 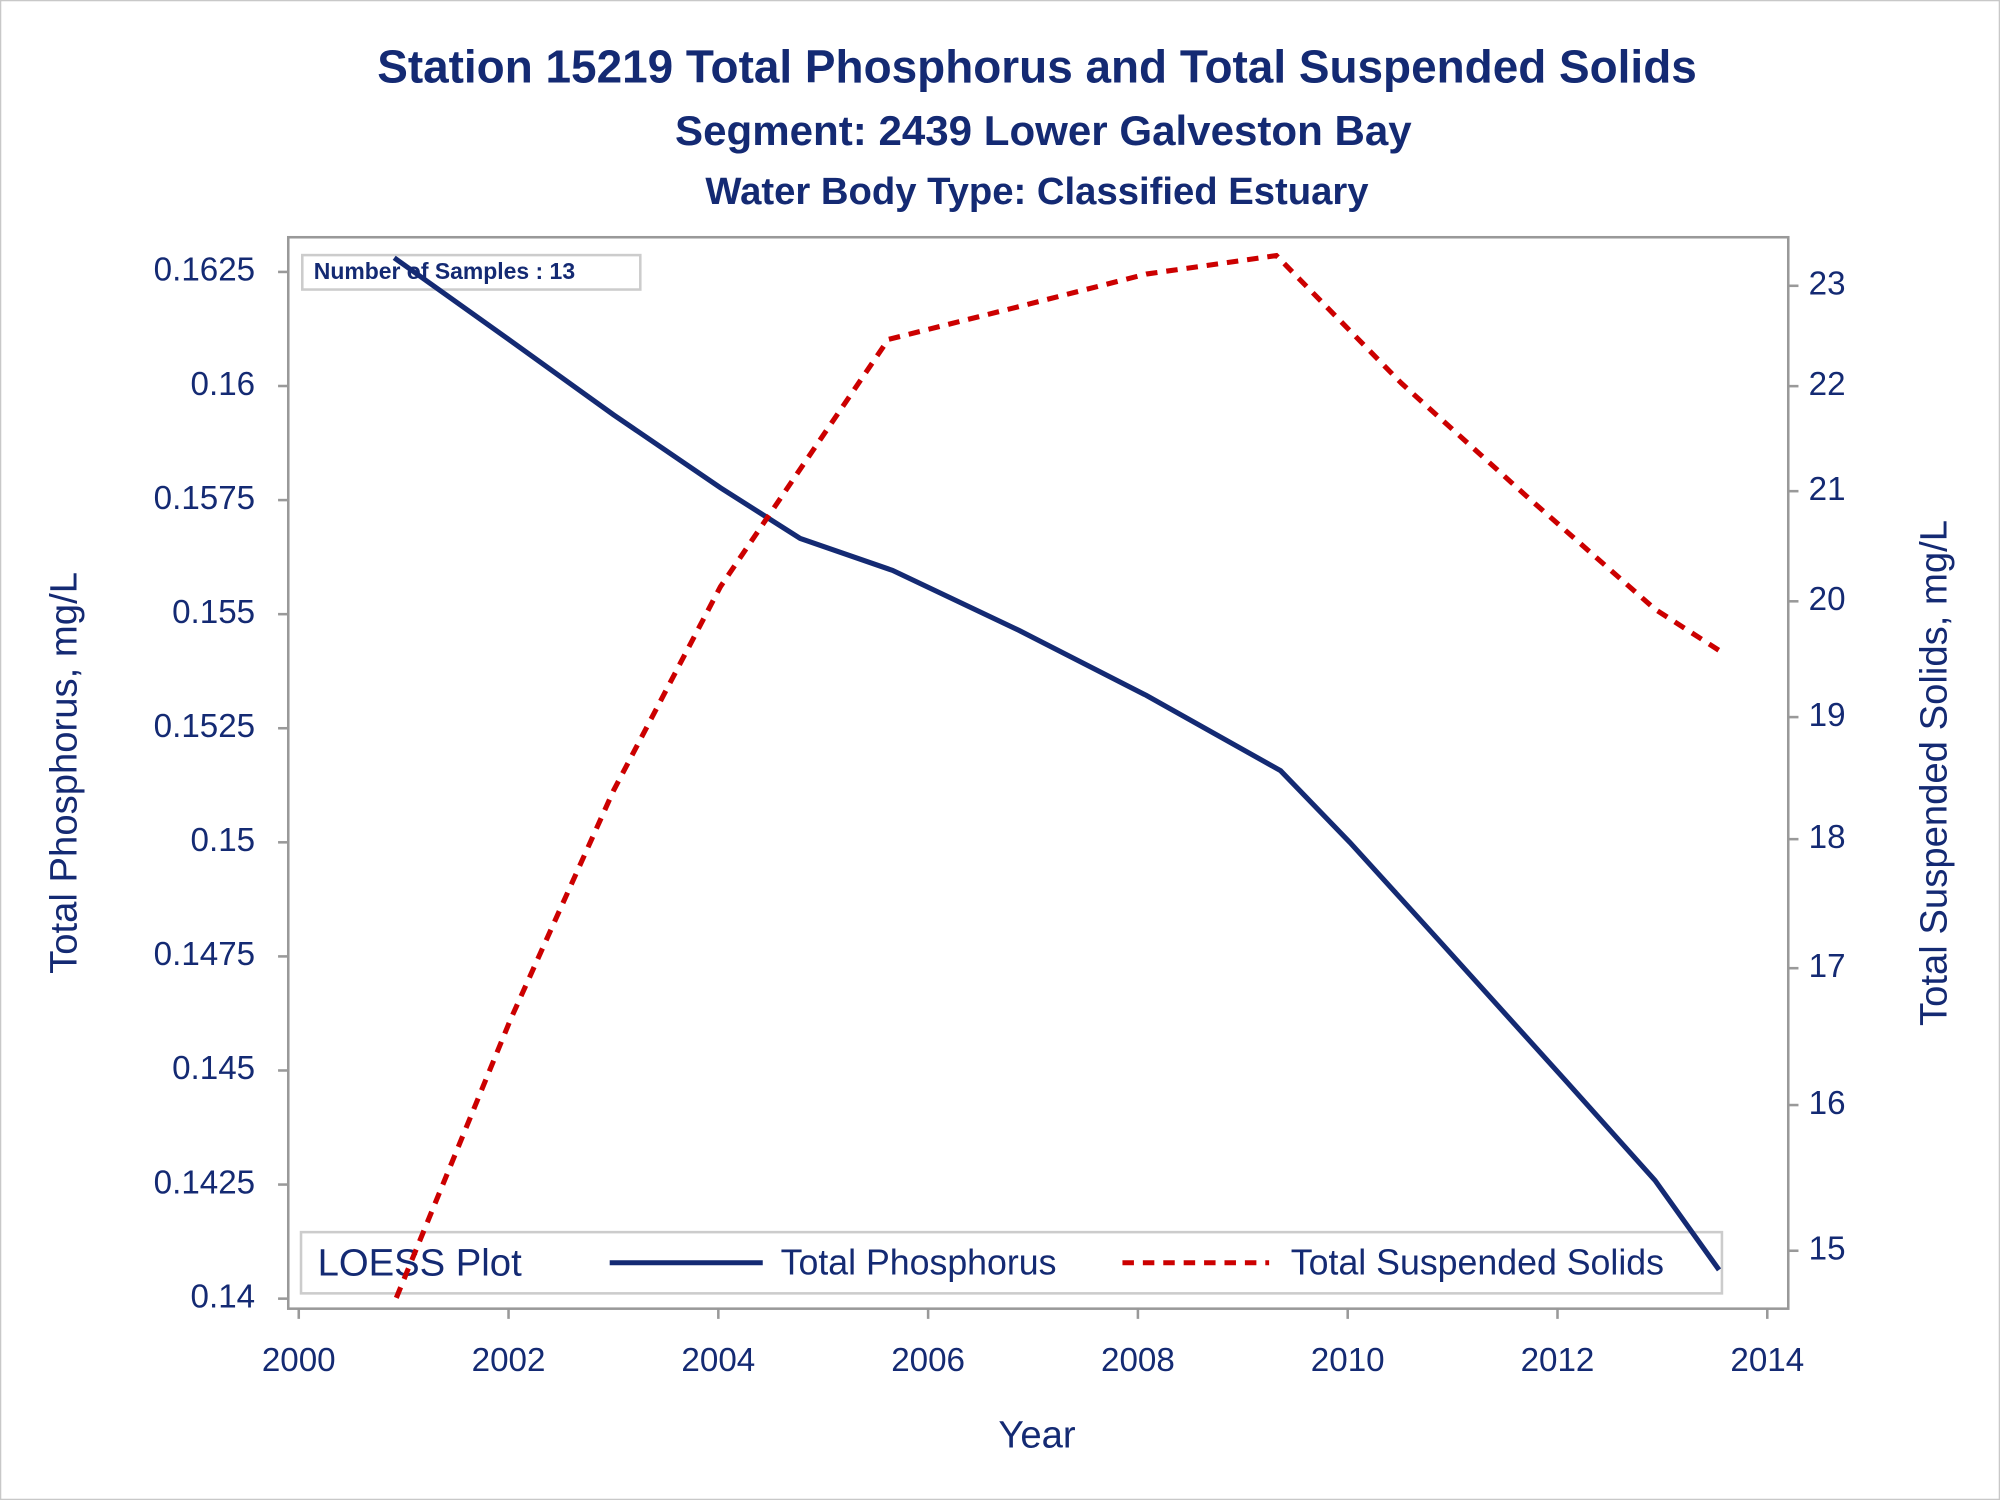 I want to click on x-tick-label: 2000, so click(x=299, y=1360).